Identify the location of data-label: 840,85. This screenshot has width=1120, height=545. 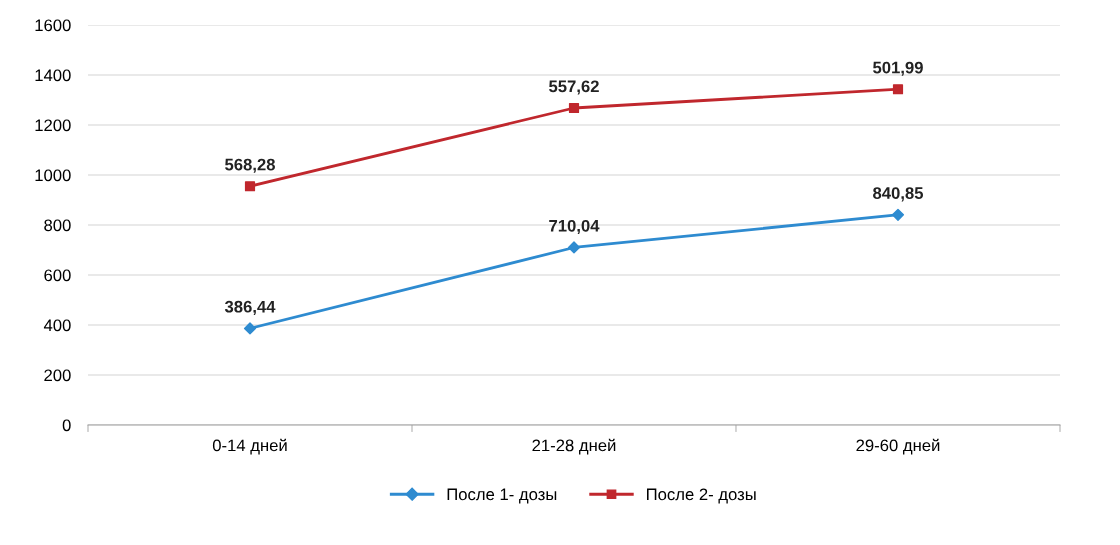
(898, 194).